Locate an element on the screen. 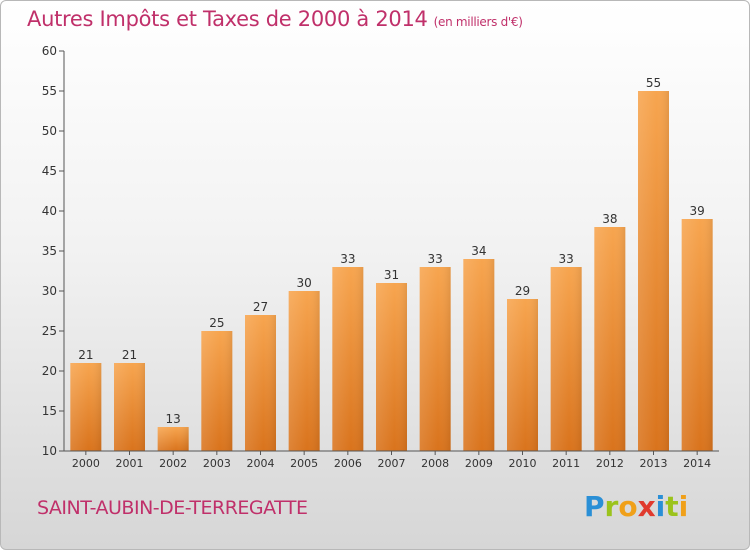  data-label-2013: 55 is located at coordinates (653, 83).